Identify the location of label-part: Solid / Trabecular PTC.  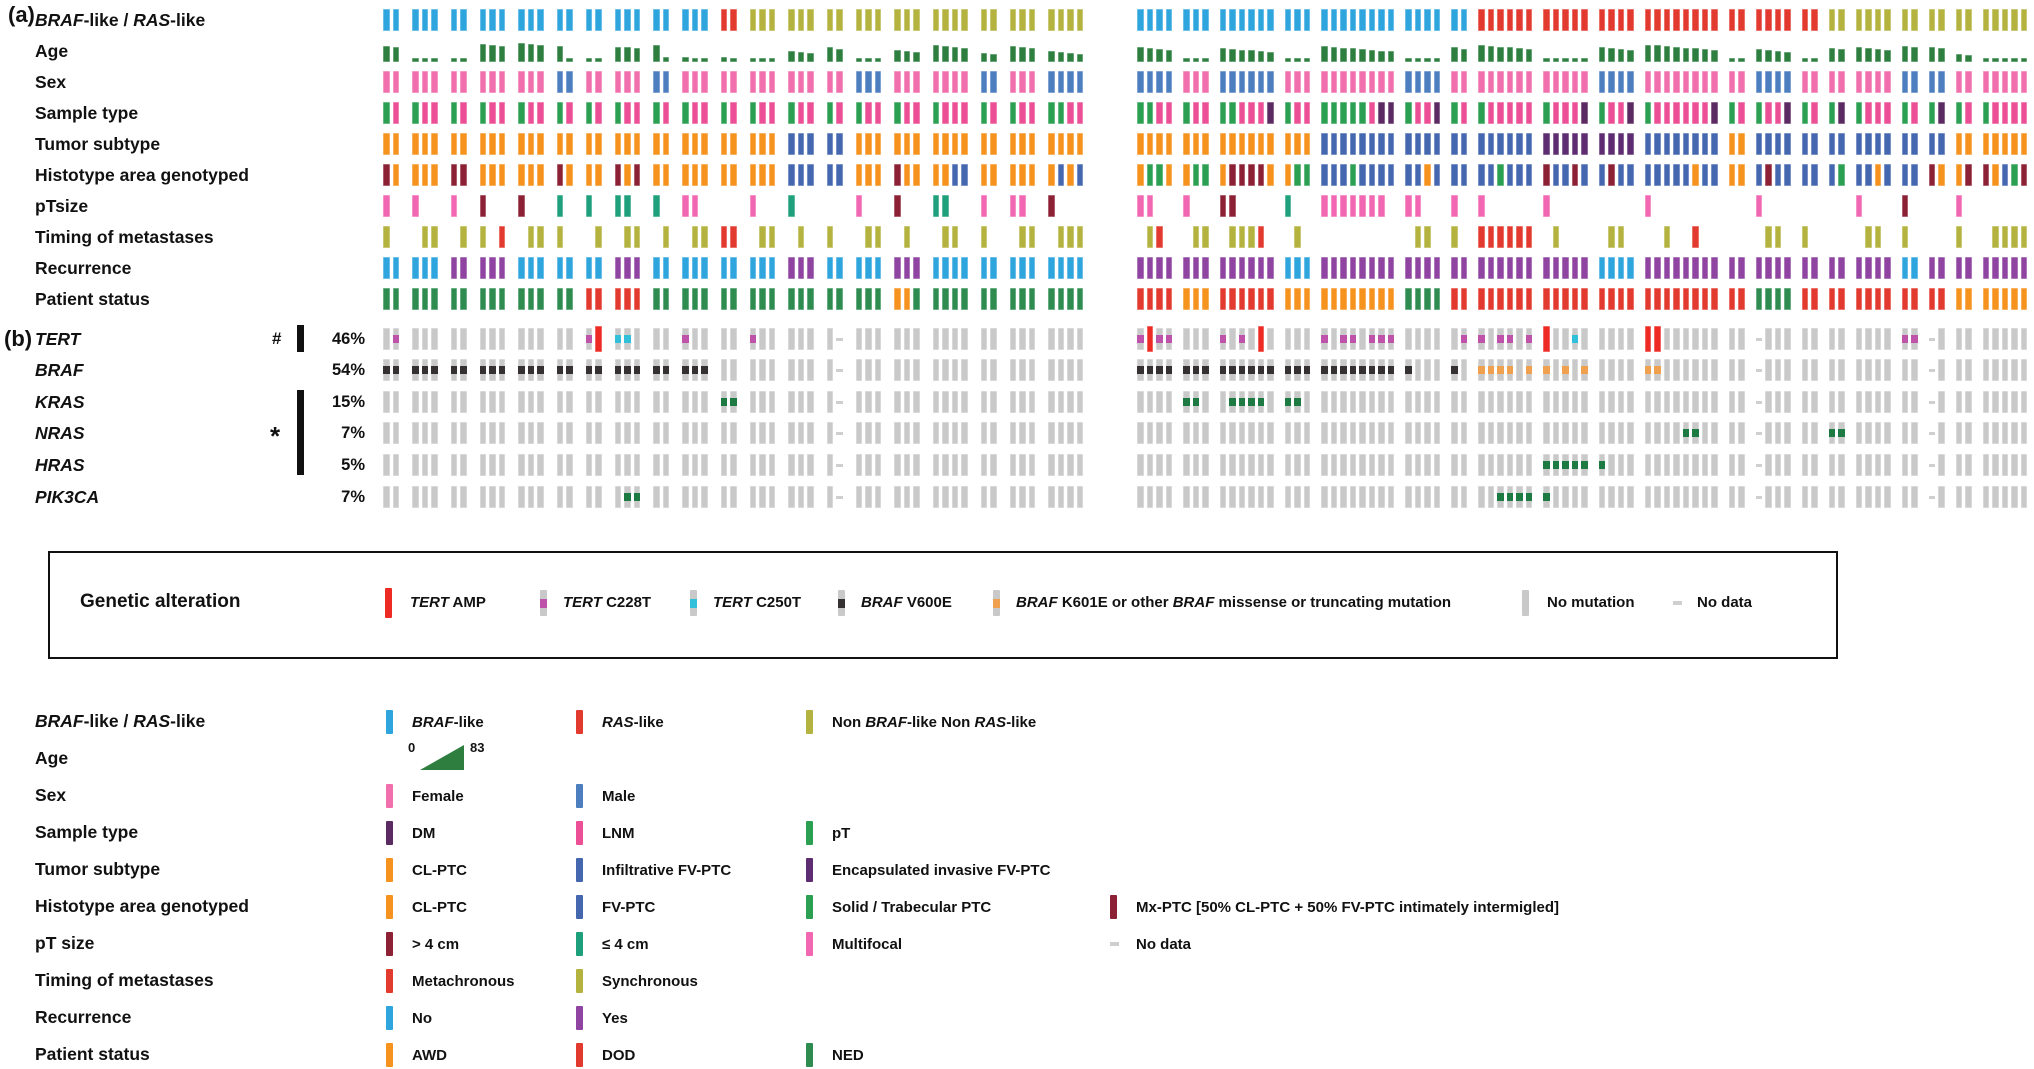
(912, 907).